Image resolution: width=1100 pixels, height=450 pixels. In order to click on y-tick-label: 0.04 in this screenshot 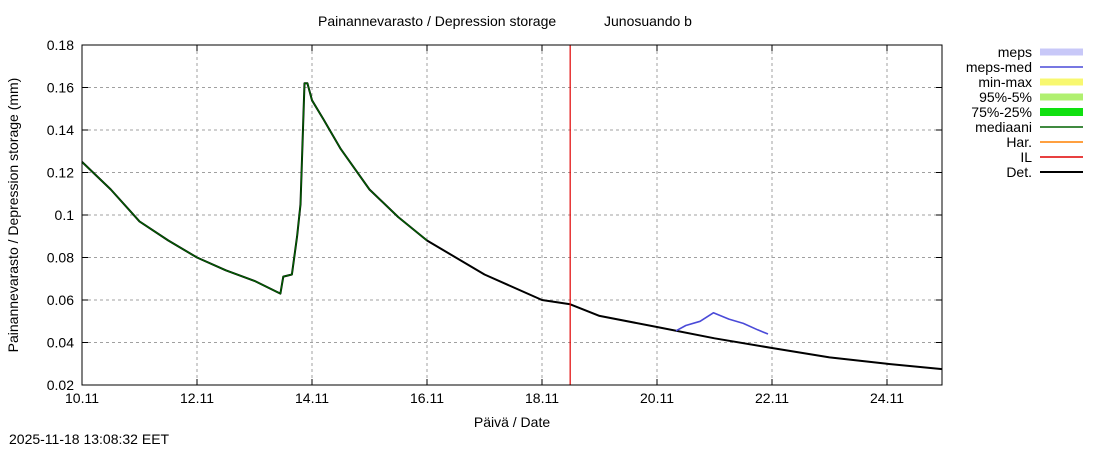, I will do `click(60, 343)`.